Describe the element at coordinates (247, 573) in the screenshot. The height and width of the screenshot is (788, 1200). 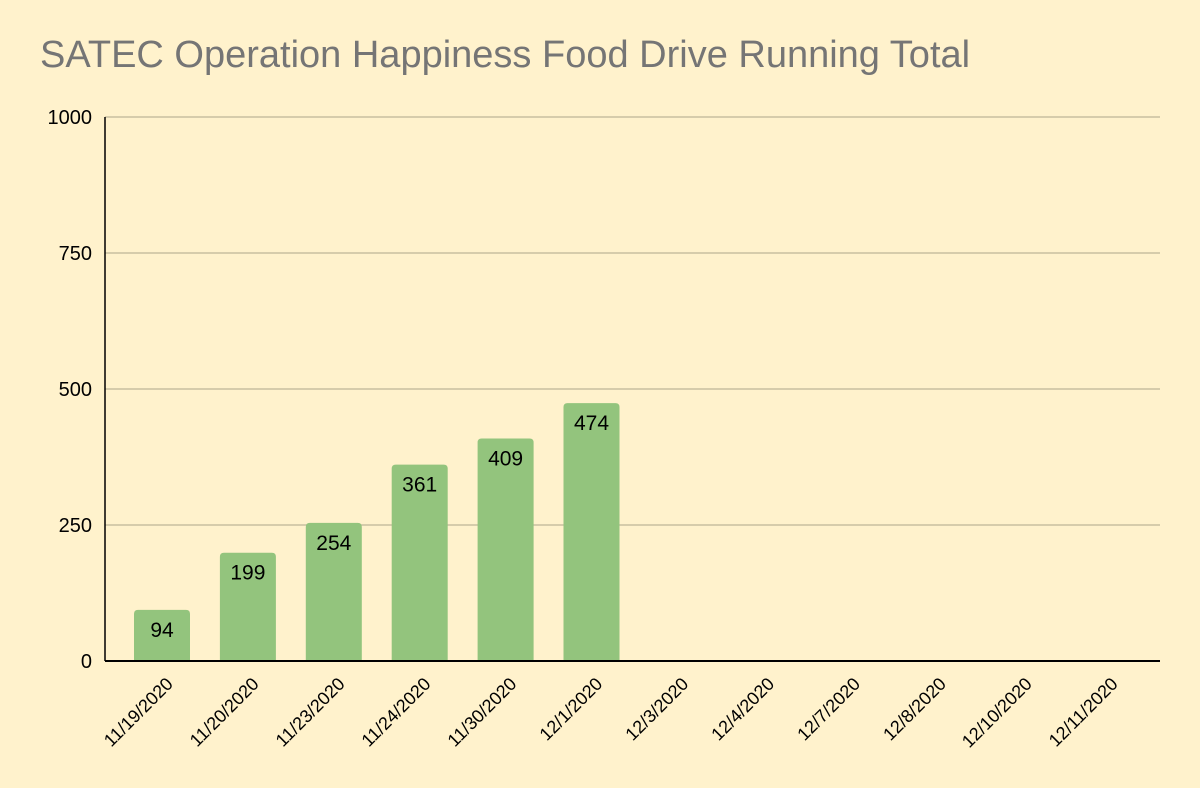
I see `data-label: 199` at that location.